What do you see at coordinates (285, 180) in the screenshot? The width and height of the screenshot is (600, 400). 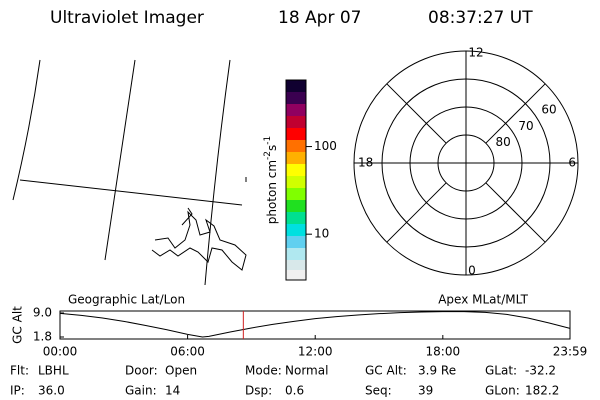 I see `colorbar: photon cm-2s-1` at bounding box center [285, 180].